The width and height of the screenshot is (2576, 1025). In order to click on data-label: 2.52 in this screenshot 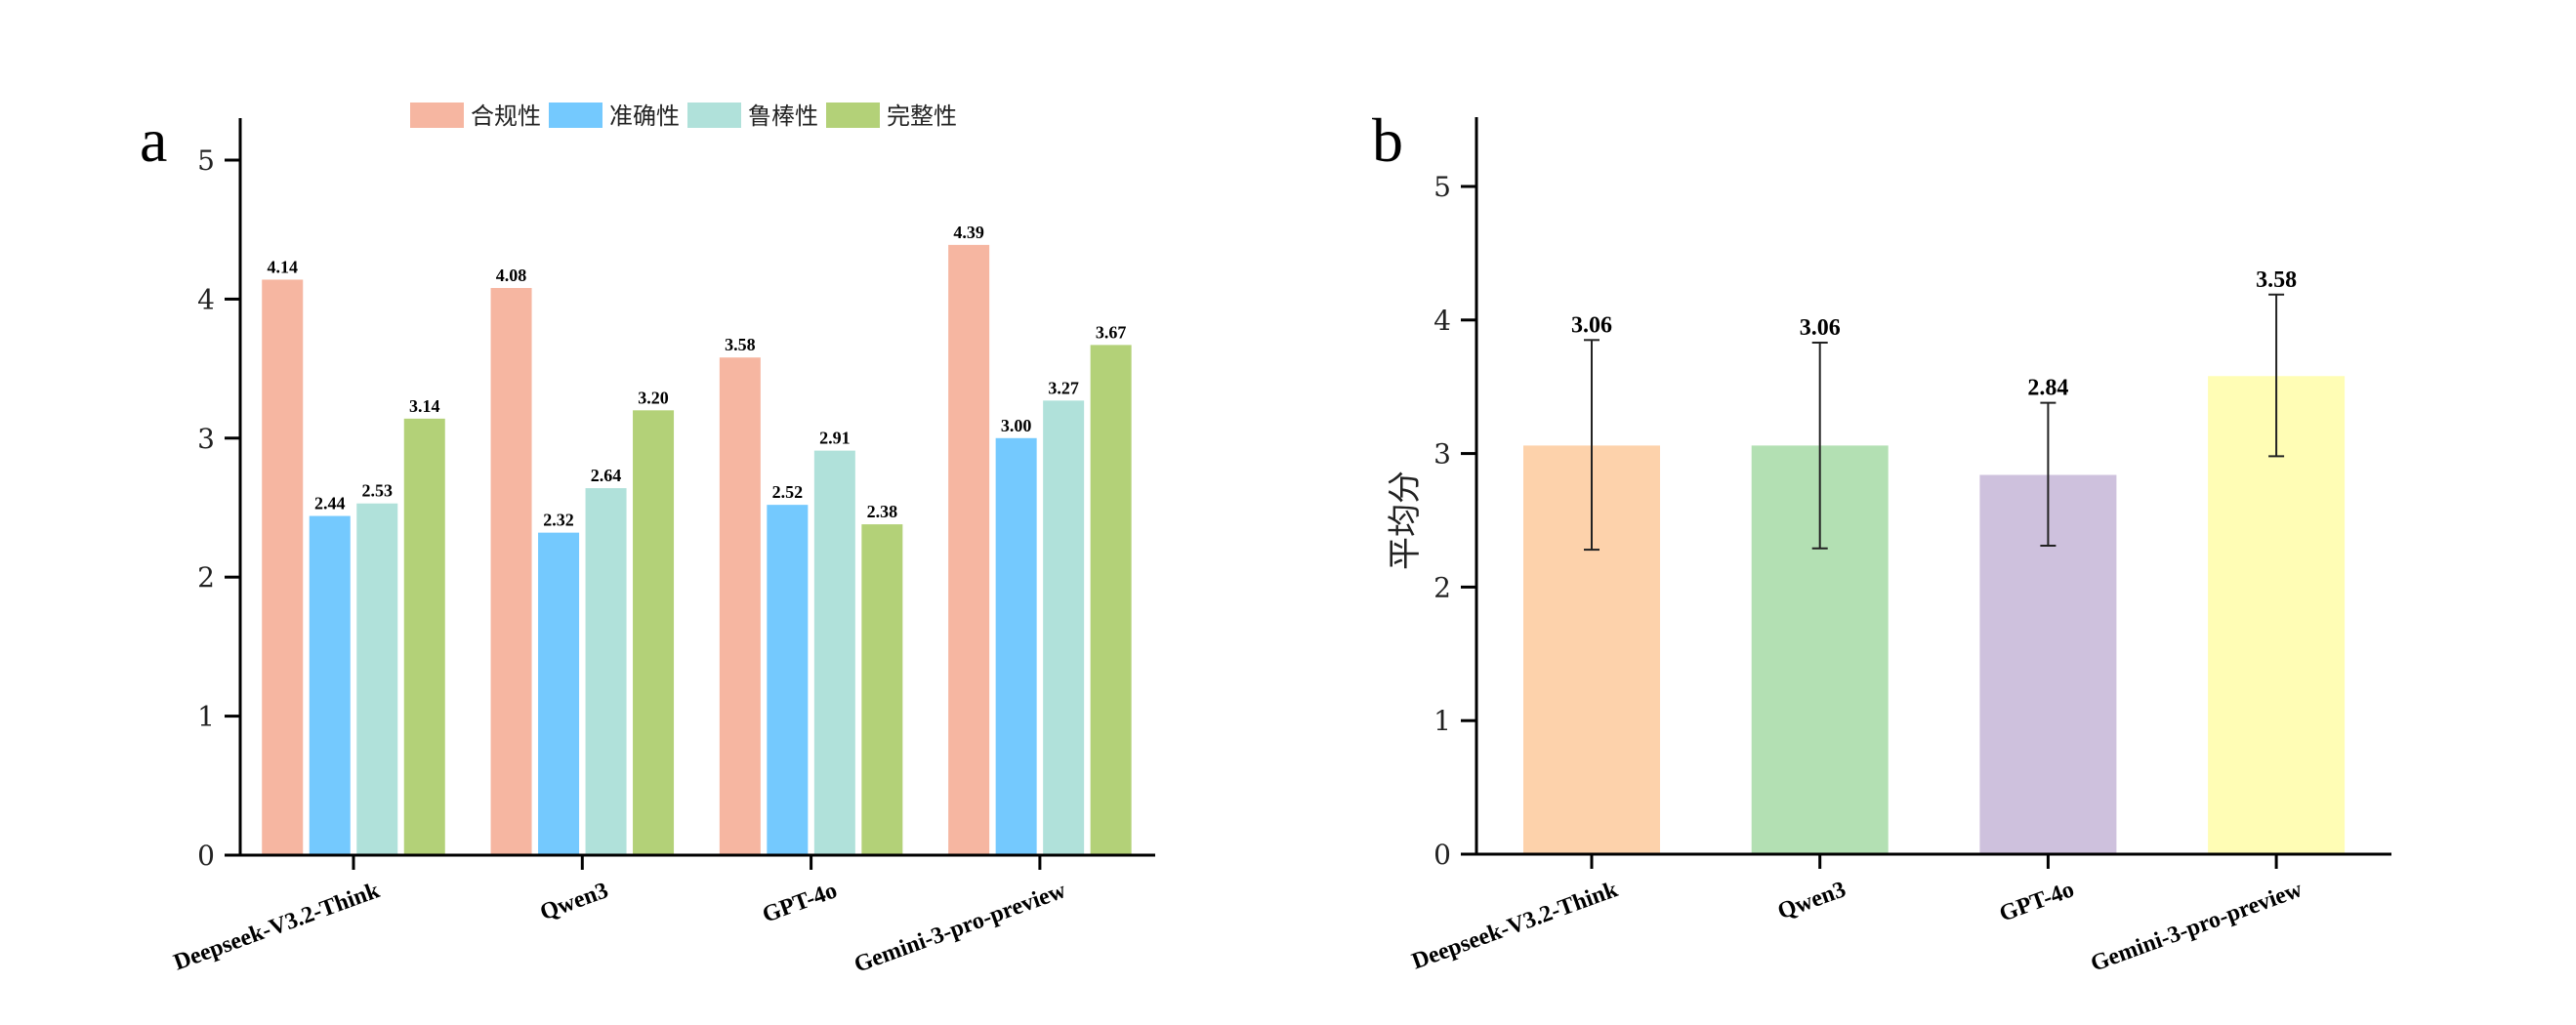, I will do `click(788, 492)`.